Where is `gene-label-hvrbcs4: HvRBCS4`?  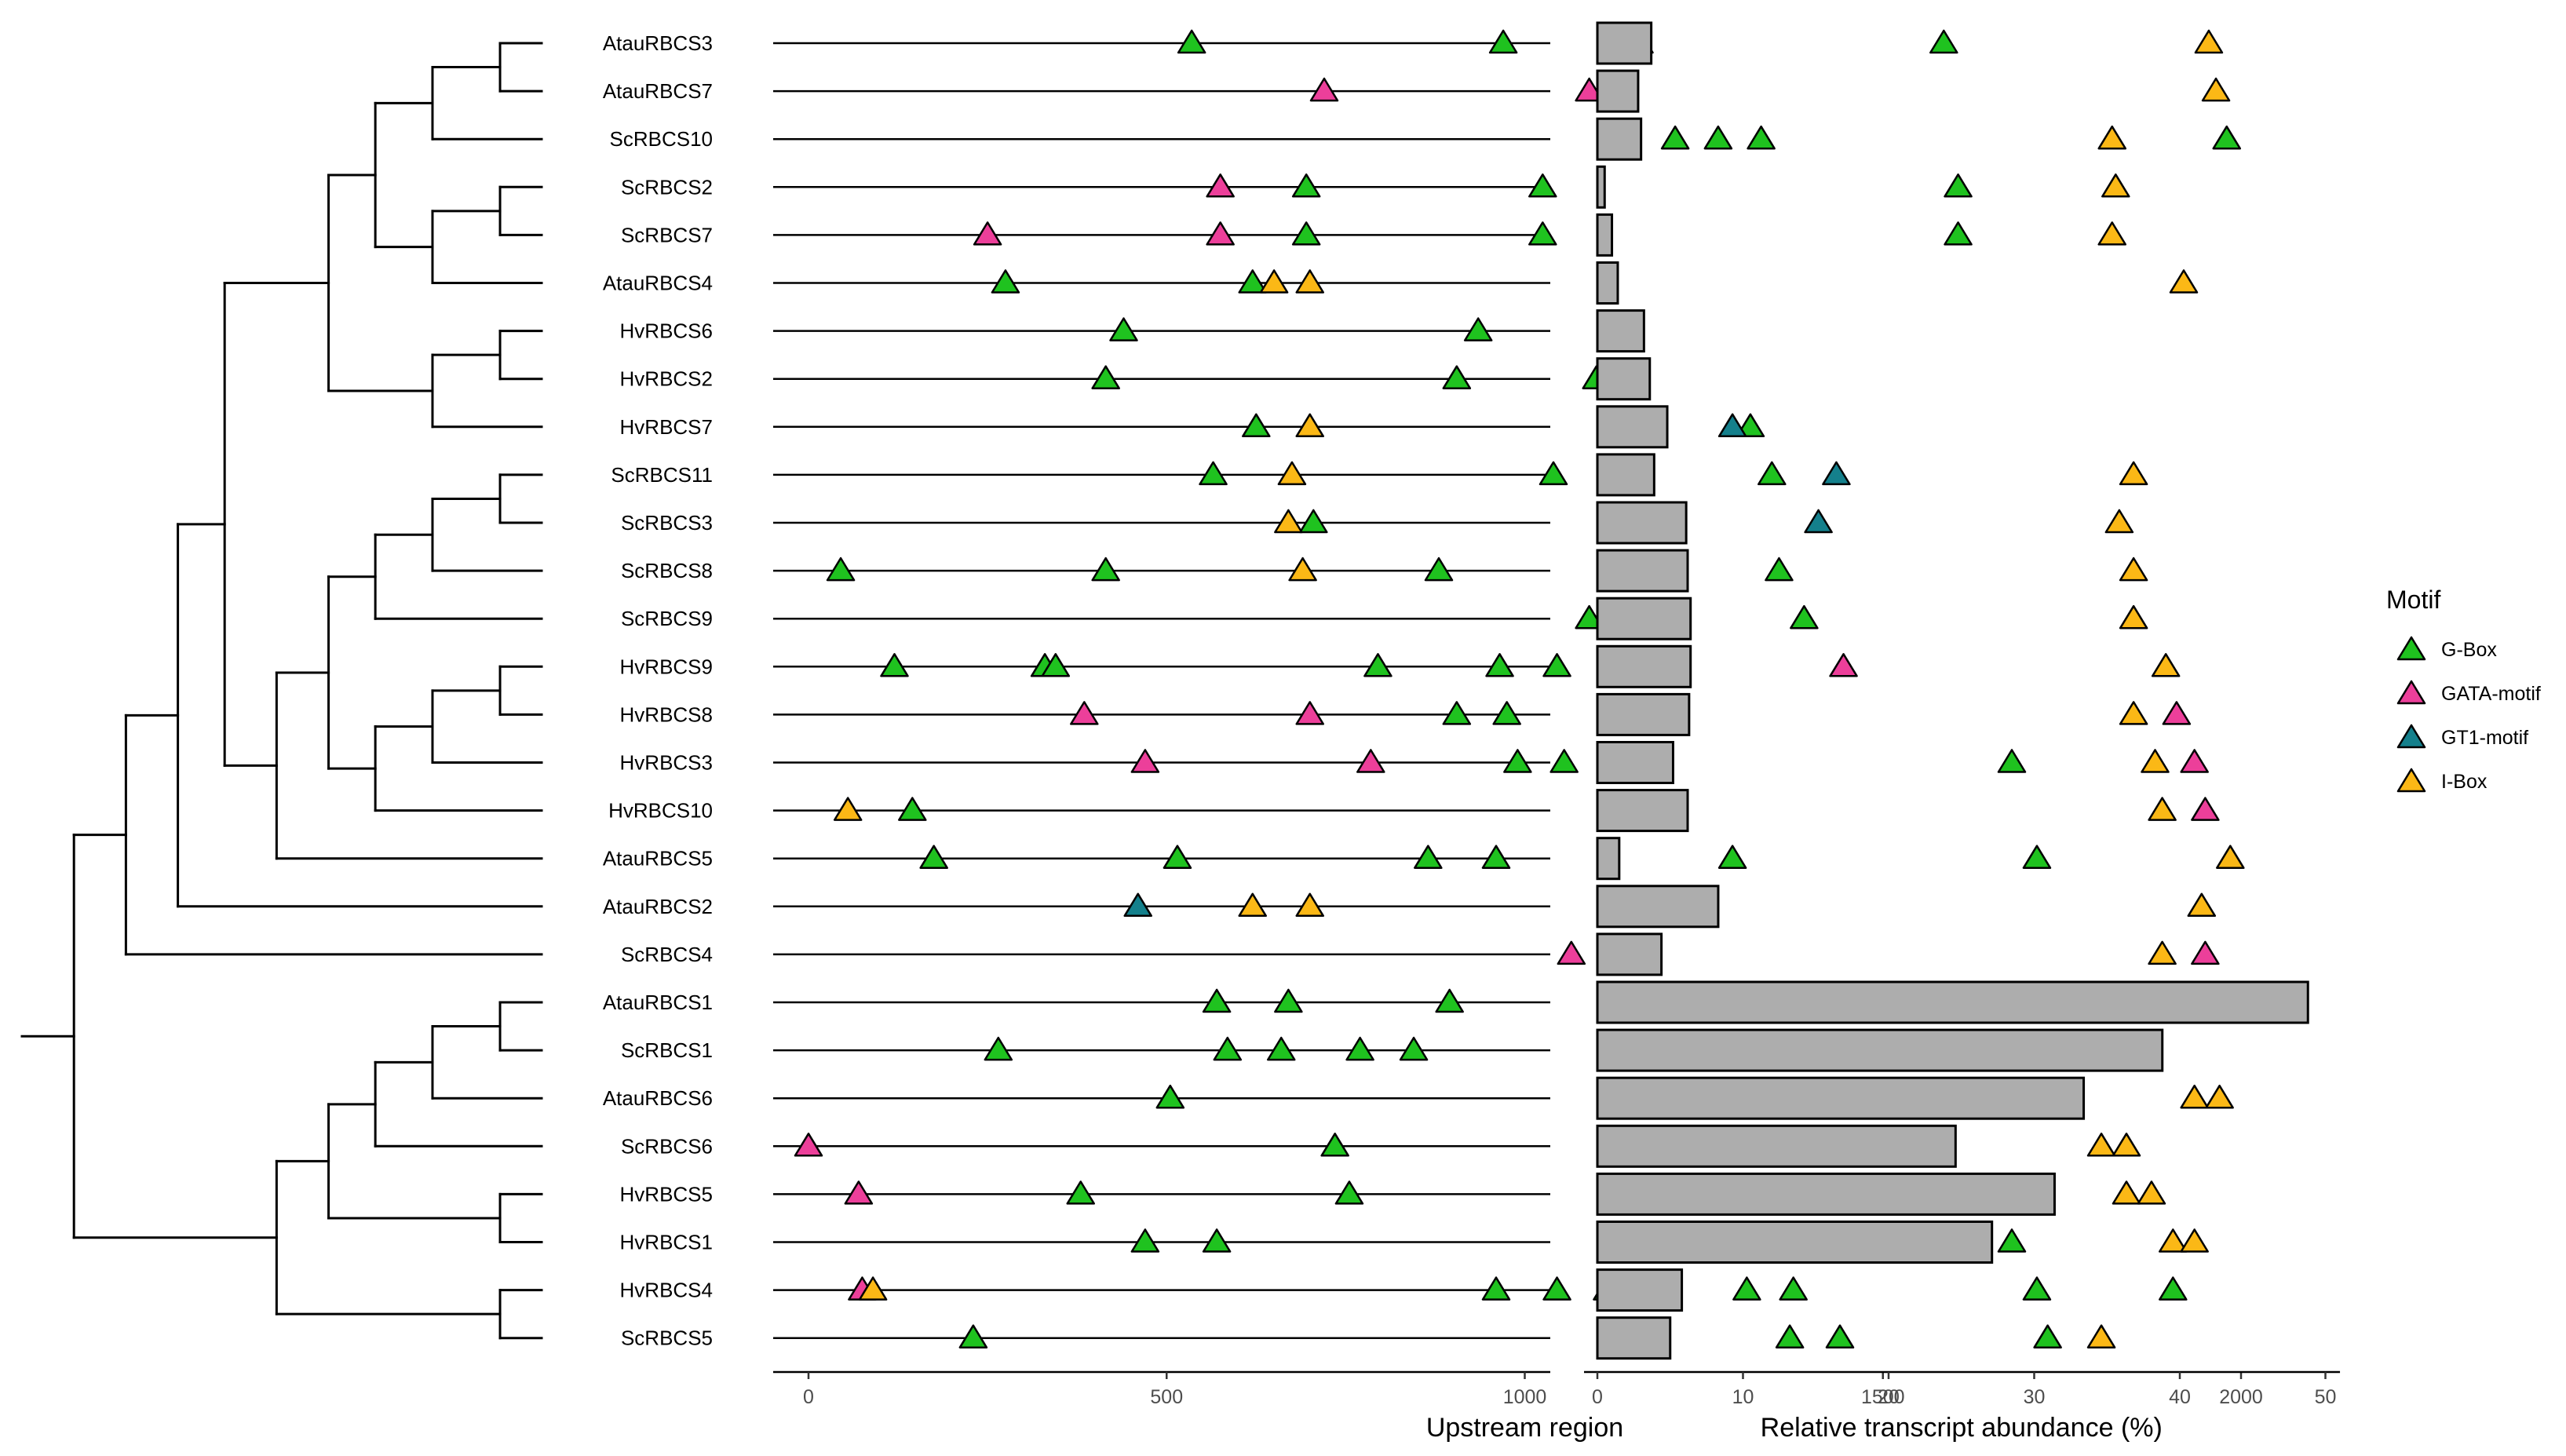
gene-label-hvrbcs4: HvRBCS4 is located at coordinates (666, 1290).